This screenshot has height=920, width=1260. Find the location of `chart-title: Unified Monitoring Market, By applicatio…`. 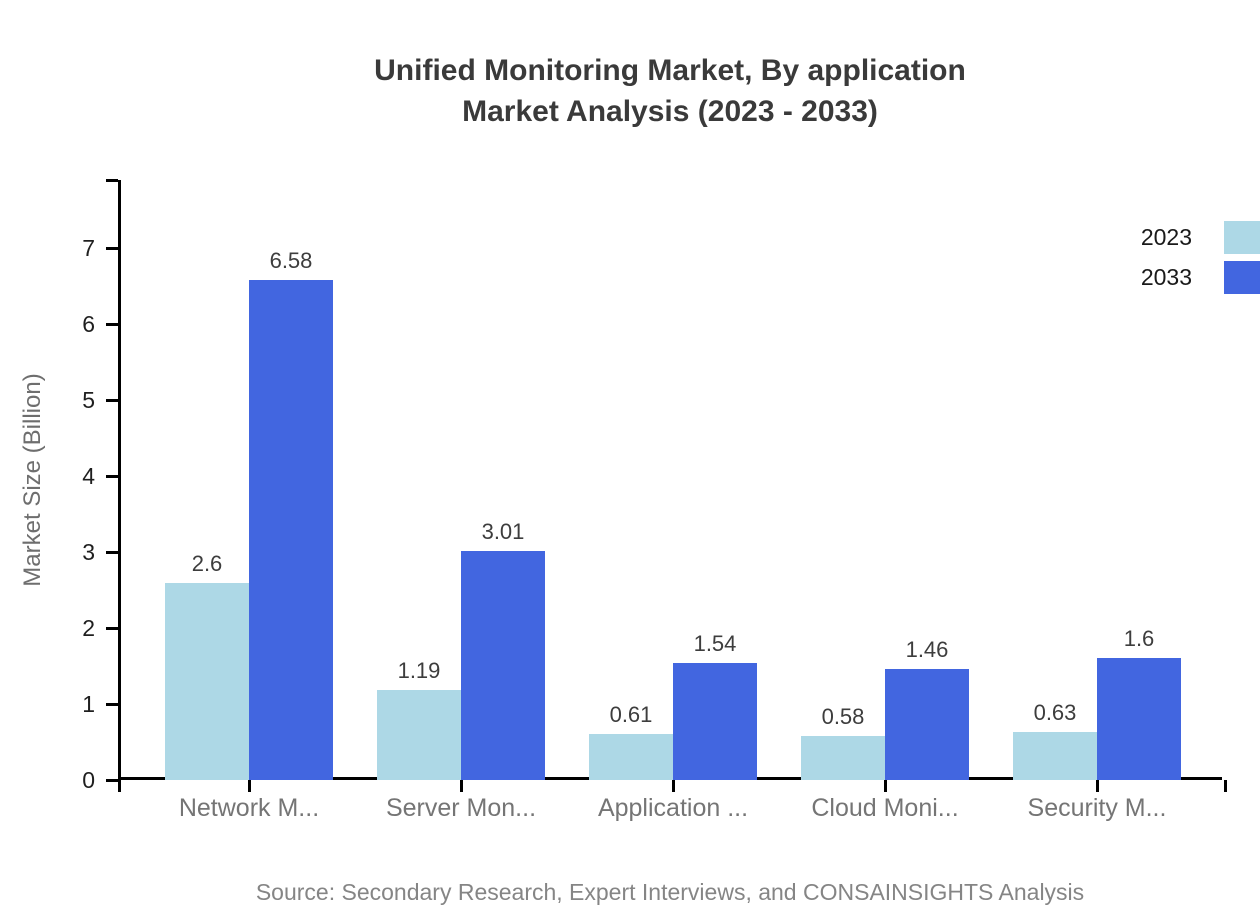

chart-title: Unified Monitoring Market, By applicatio… is located at coordinates (670, 91).